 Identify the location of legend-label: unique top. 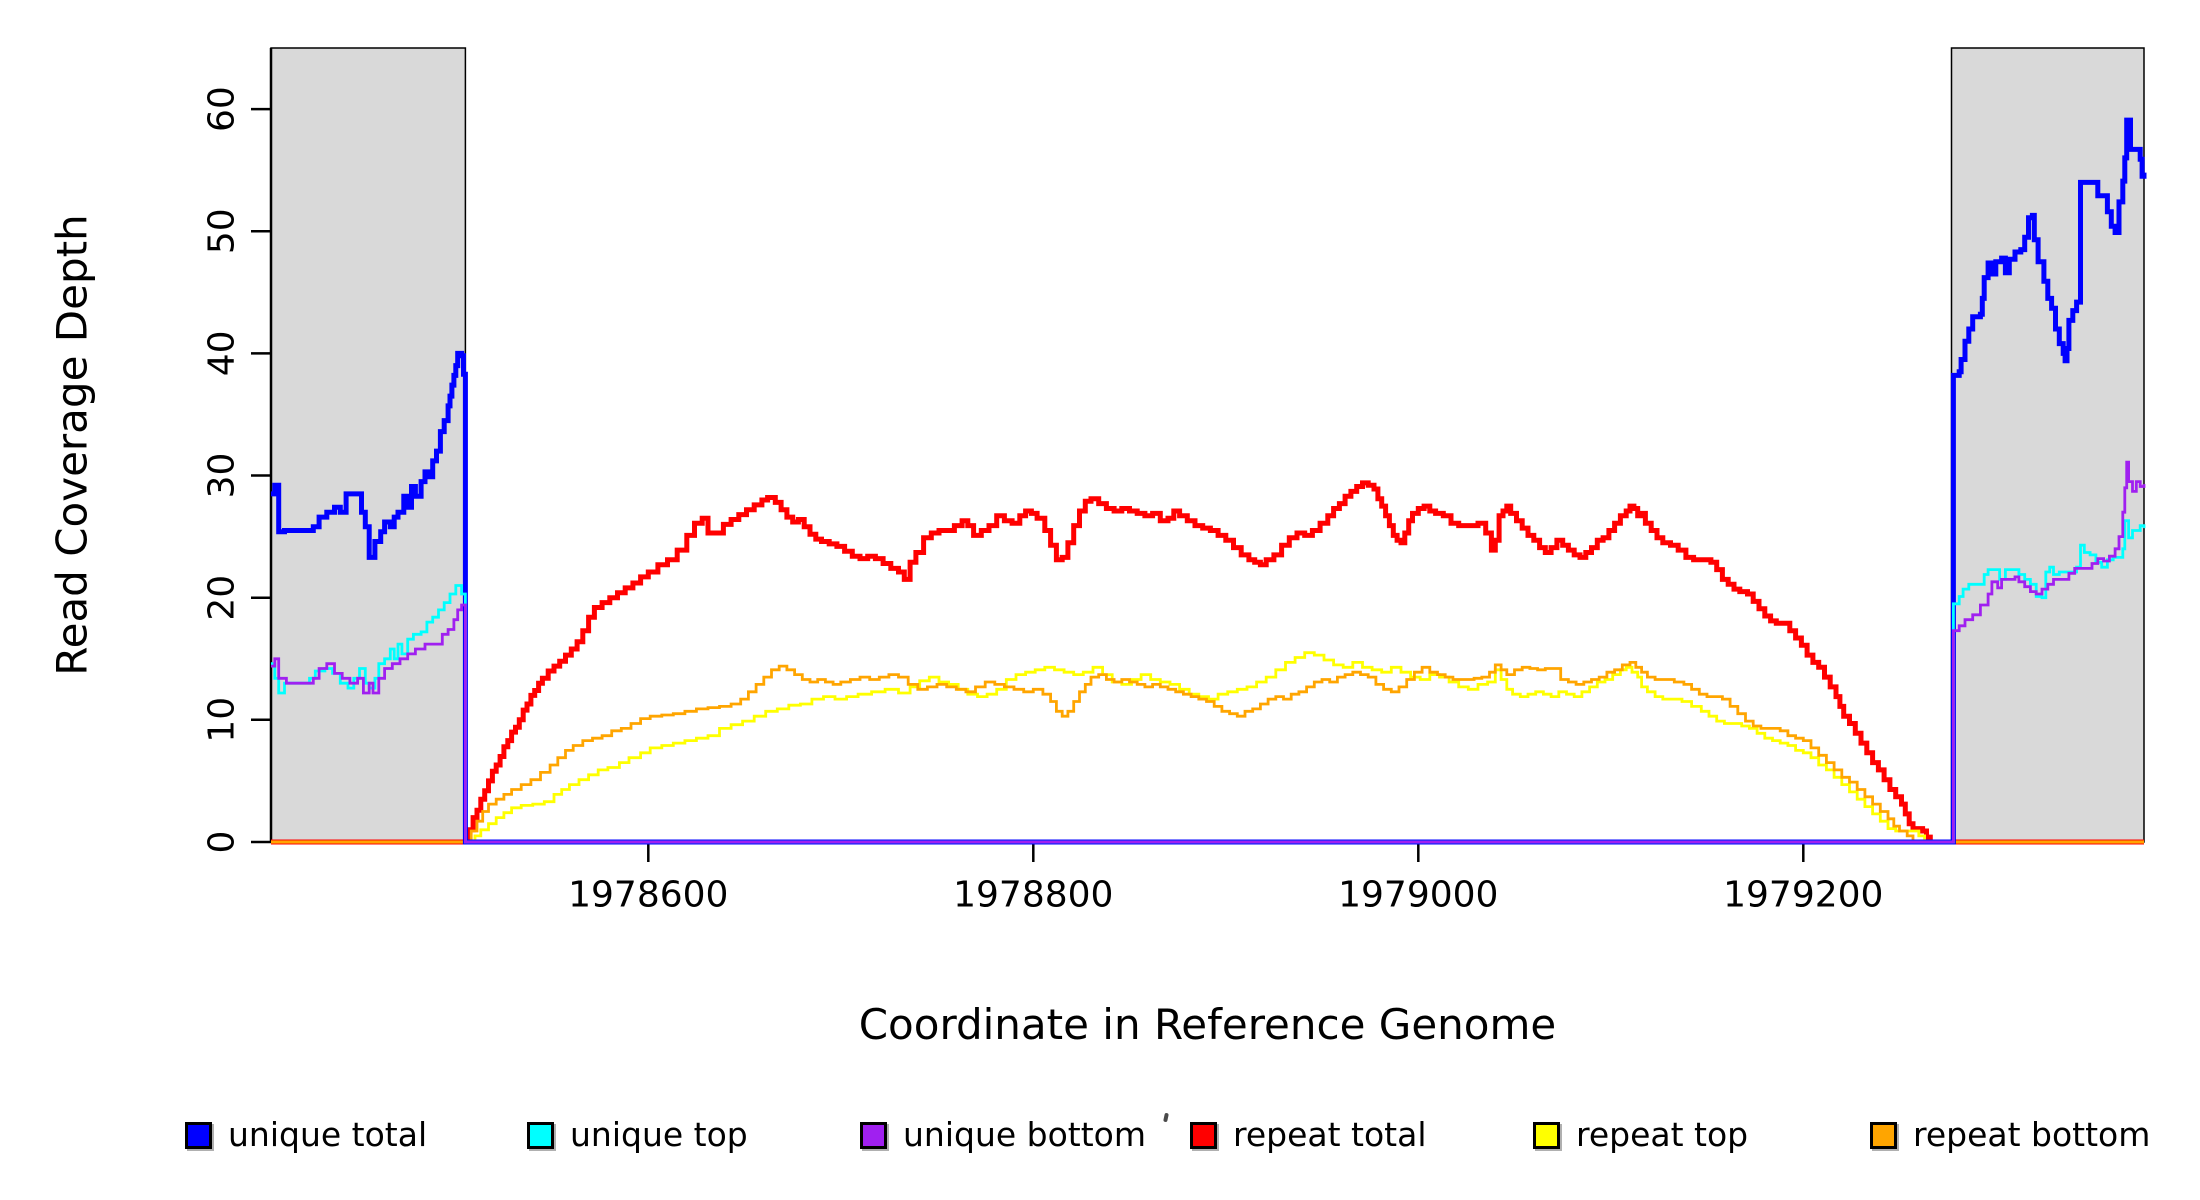
(659, 1134).